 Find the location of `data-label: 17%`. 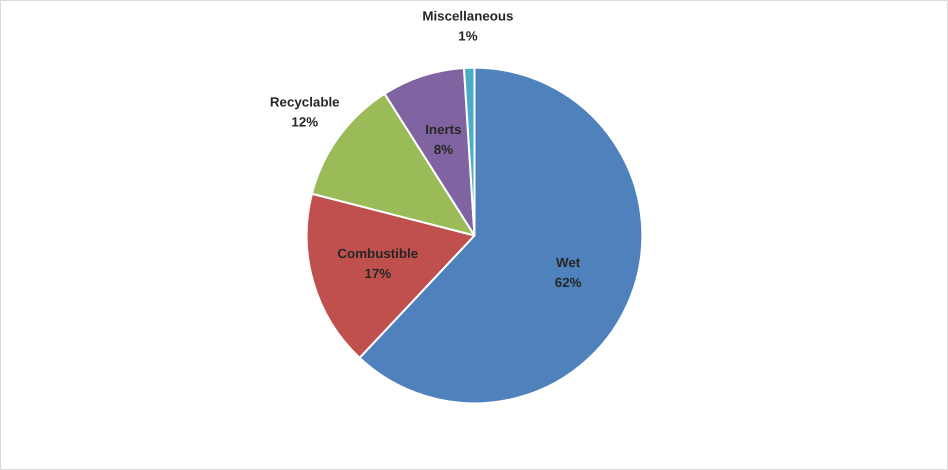

data-label: 17% is located at coordinates (378, 274).